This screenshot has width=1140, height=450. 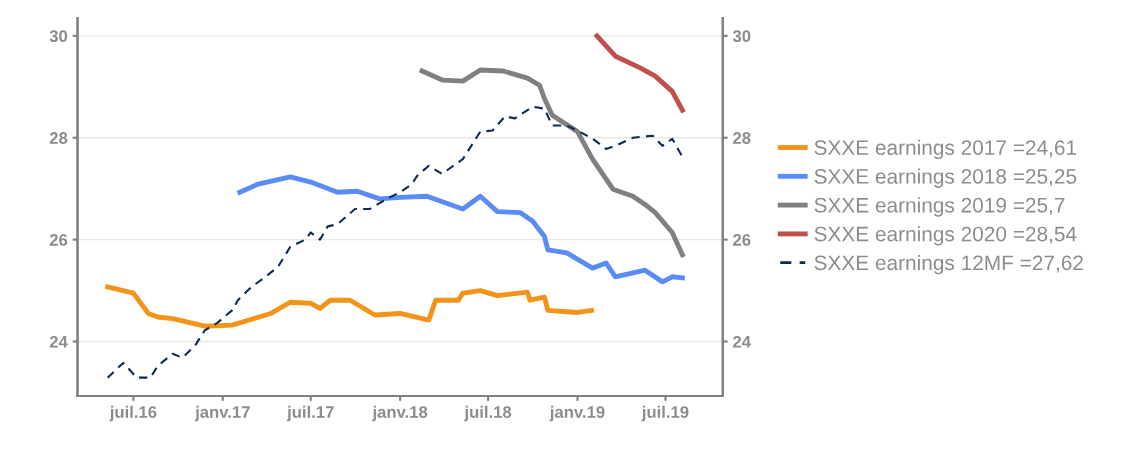 I want to click on x-tick-label: juil.18, so click(x=488, y=413).